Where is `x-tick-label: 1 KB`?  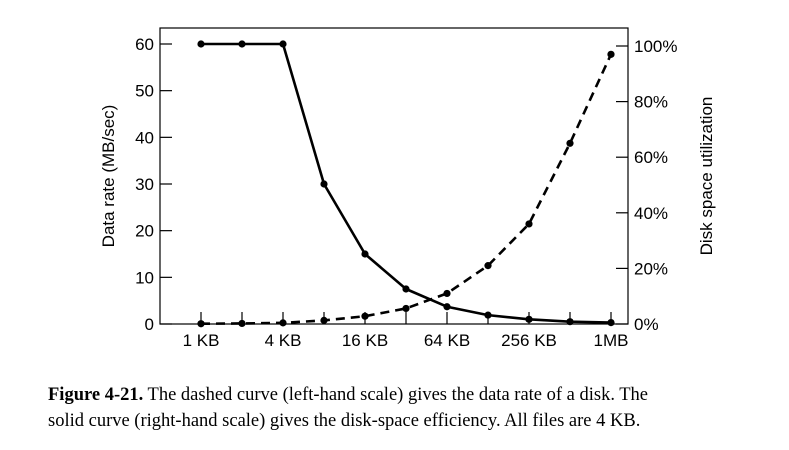 x-tick-label: 1 KB is located at coordinates (201, 340).